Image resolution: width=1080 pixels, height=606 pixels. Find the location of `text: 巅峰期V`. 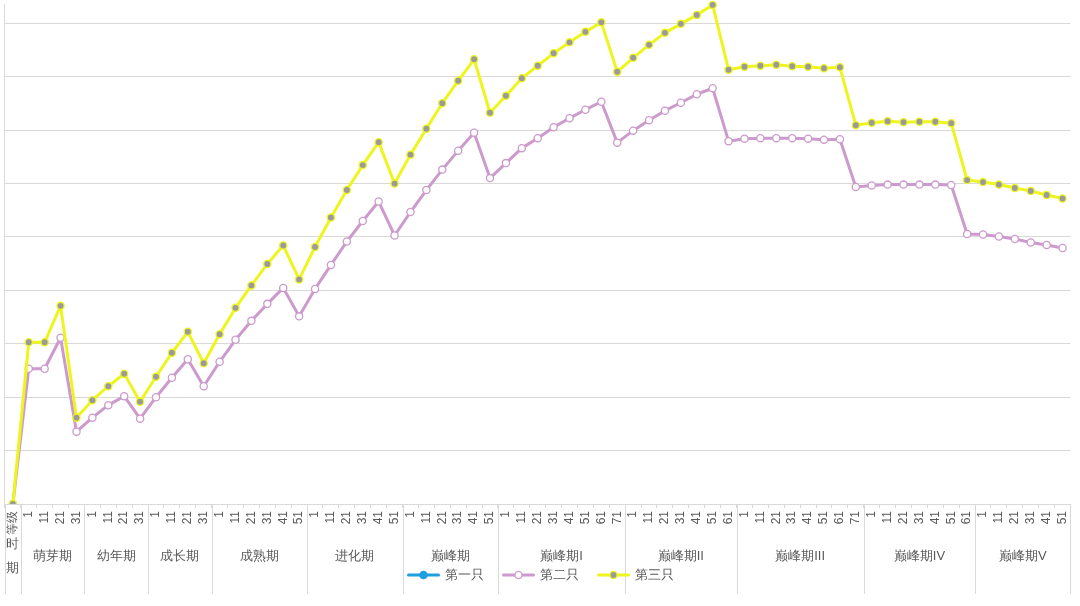

text: 巅峰期V is located at coordinates (1022, 555).